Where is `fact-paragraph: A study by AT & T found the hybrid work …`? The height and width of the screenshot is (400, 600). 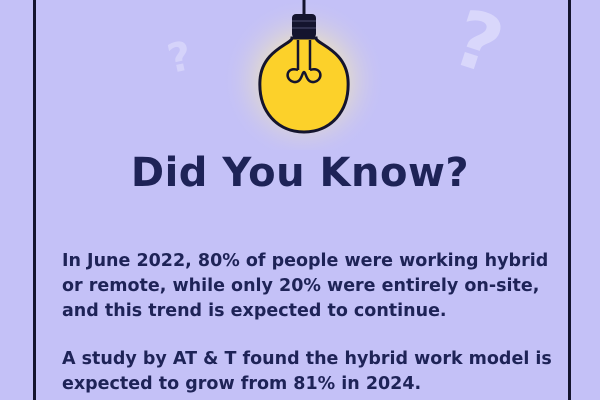
fact-paragraph: A study by AT & T found the hybrid work … is located at coordinates (307, 371).